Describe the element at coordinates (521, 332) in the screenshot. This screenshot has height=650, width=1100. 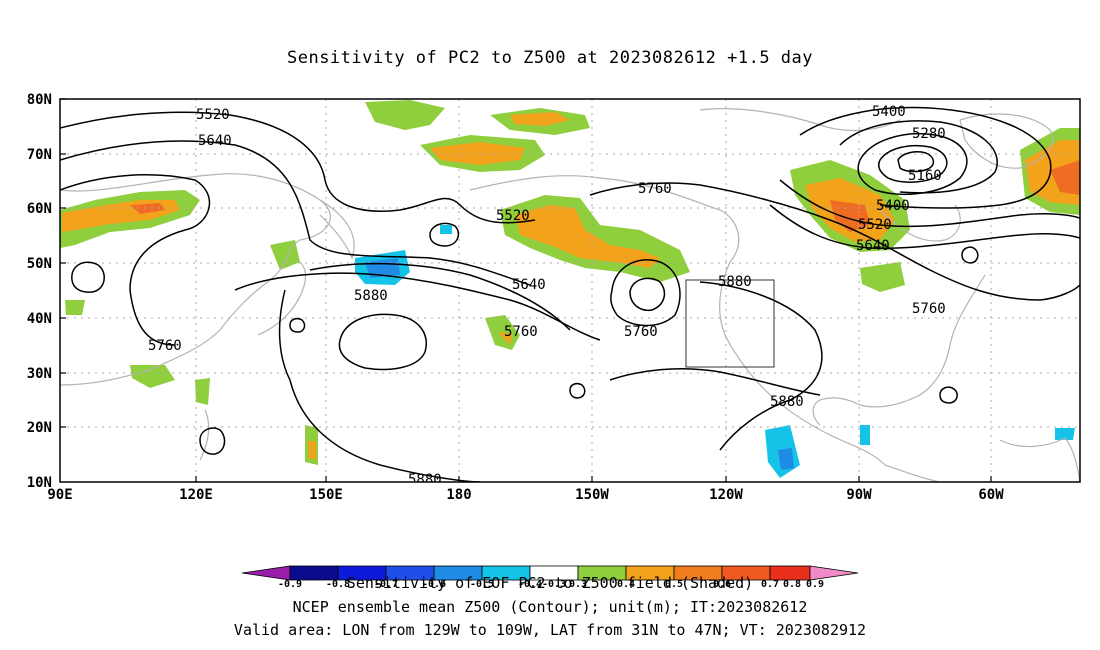
I see `contour-label-5760-b: 5760` at that location.